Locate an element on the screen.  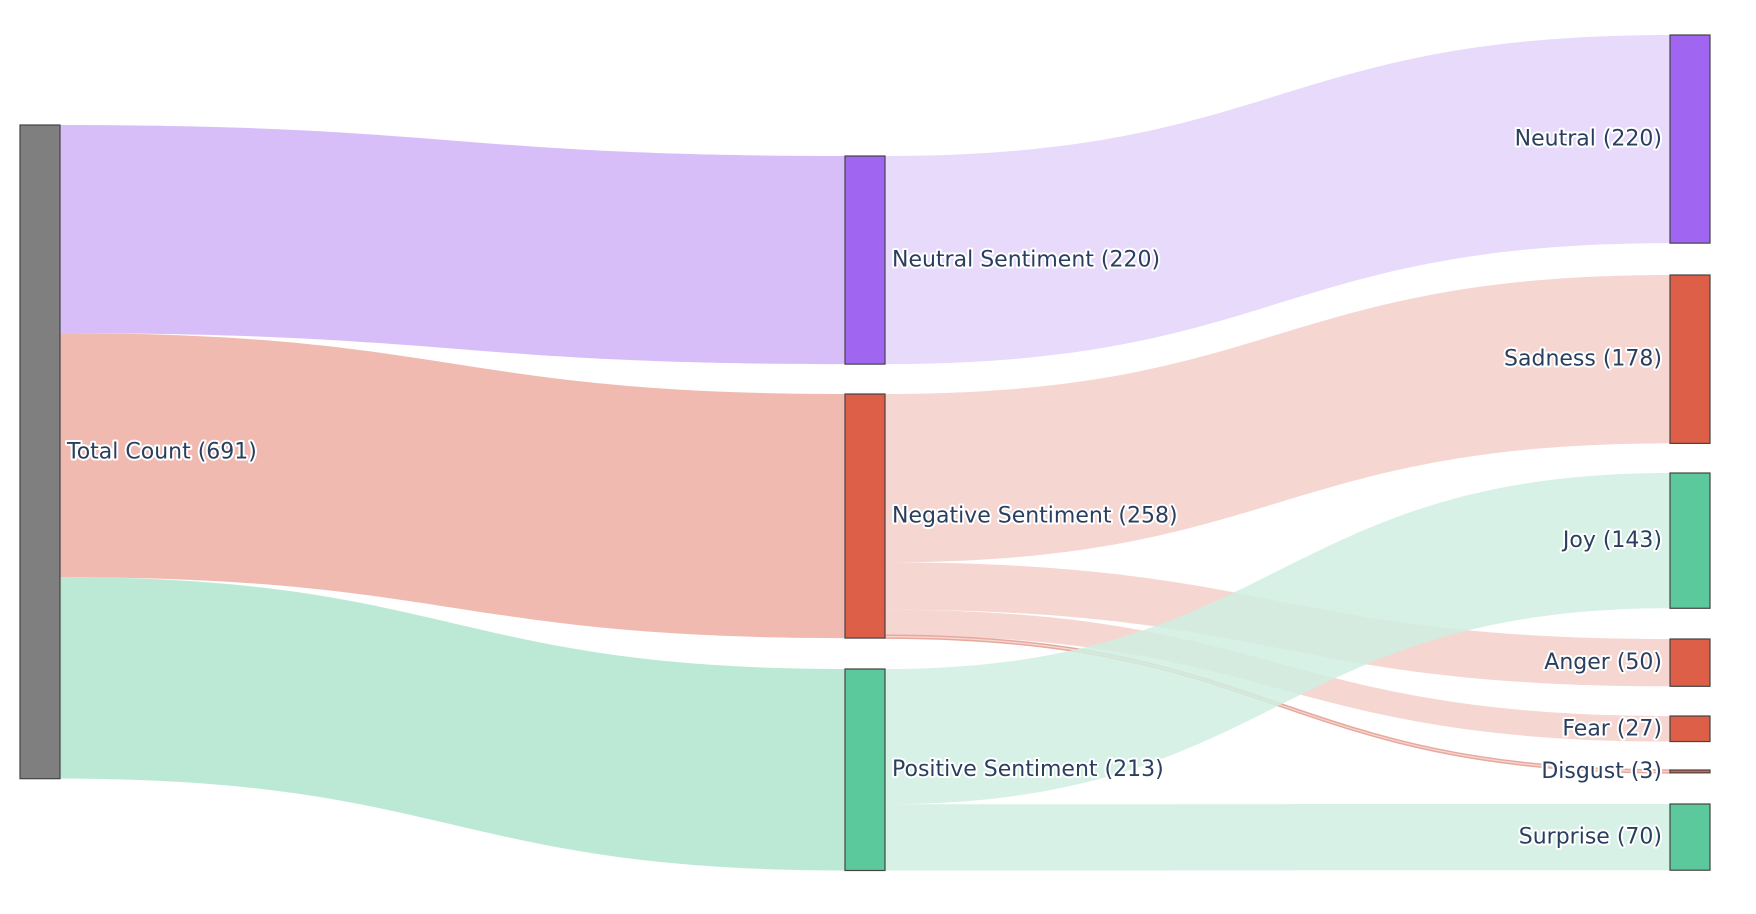
node-label-neutral_s: Neutral Sentiment (220) is located at coordinates (1026, 260).